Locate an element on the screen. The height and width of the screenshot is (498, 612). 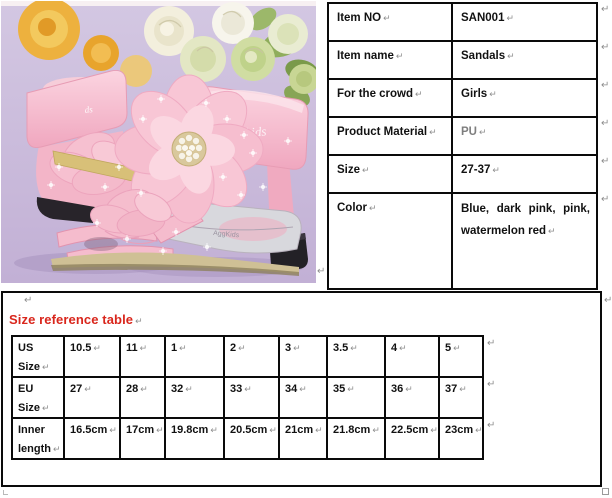
product-attribute-label: For the crowd ↵ is located at coordinates (391, 98).